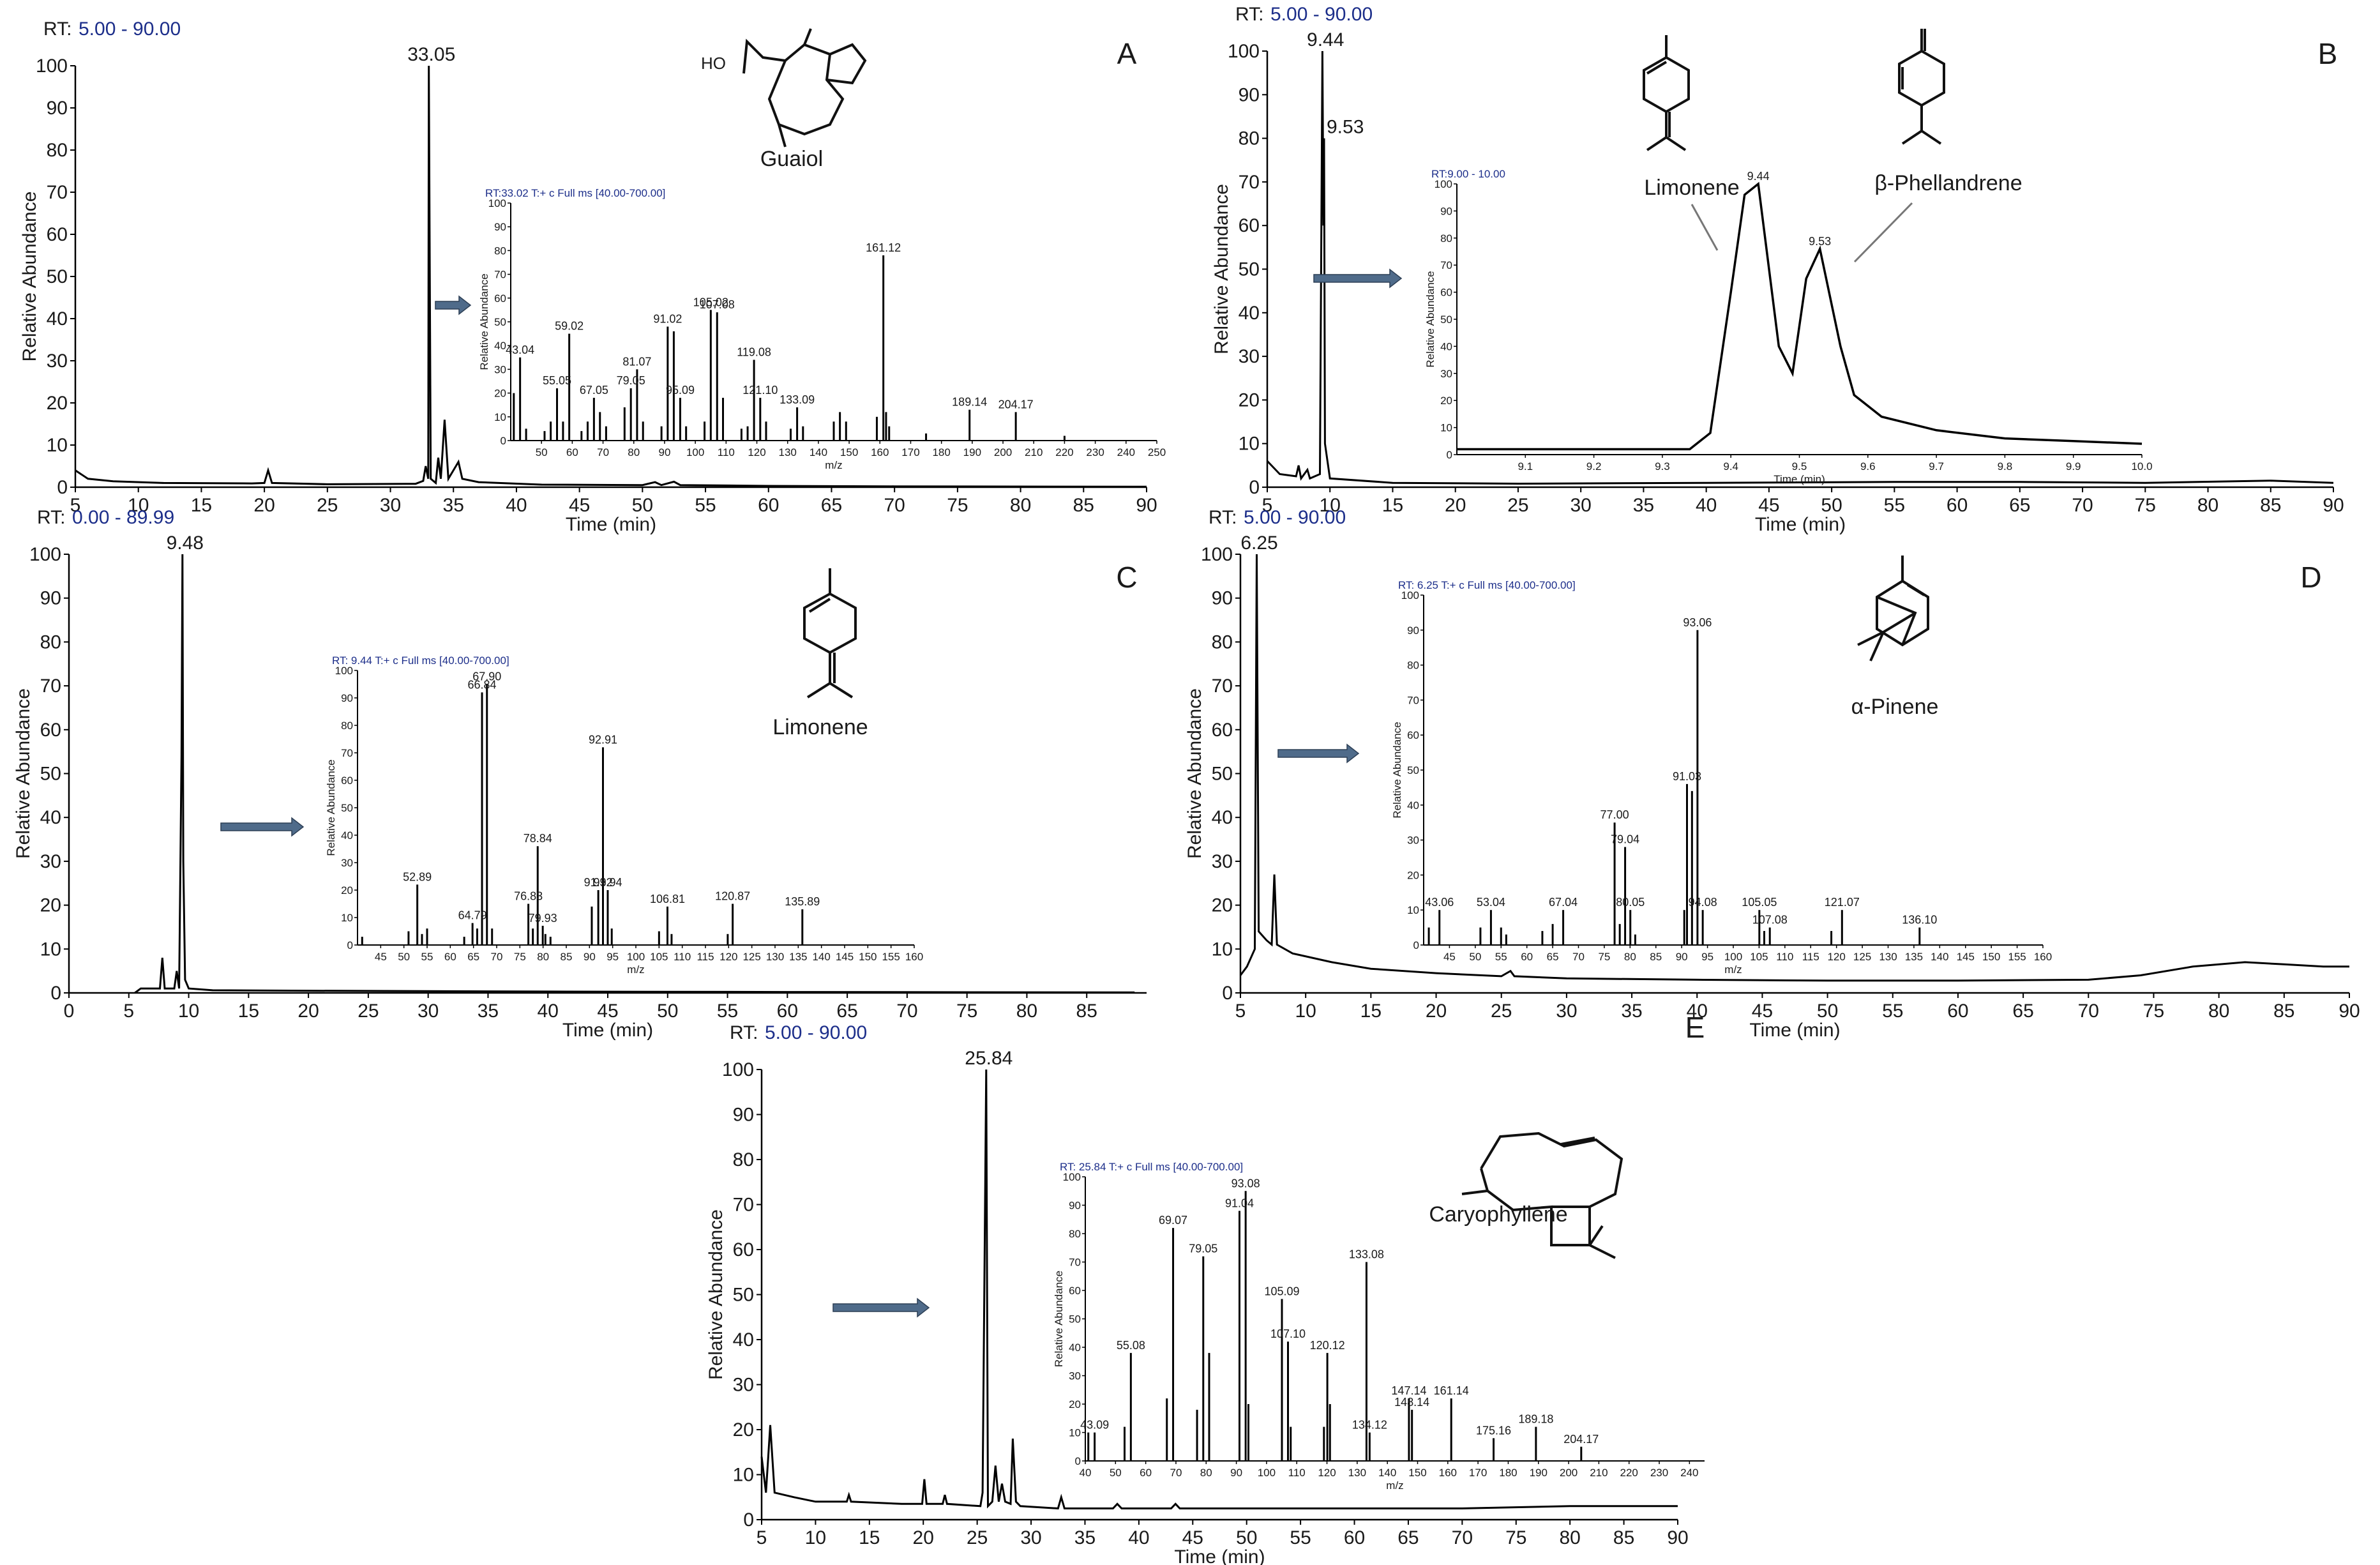  What do you see at coordinates (2310, 577) in the screenshot?
I see `panel-letter: D` at bounding box center [2310, 577].